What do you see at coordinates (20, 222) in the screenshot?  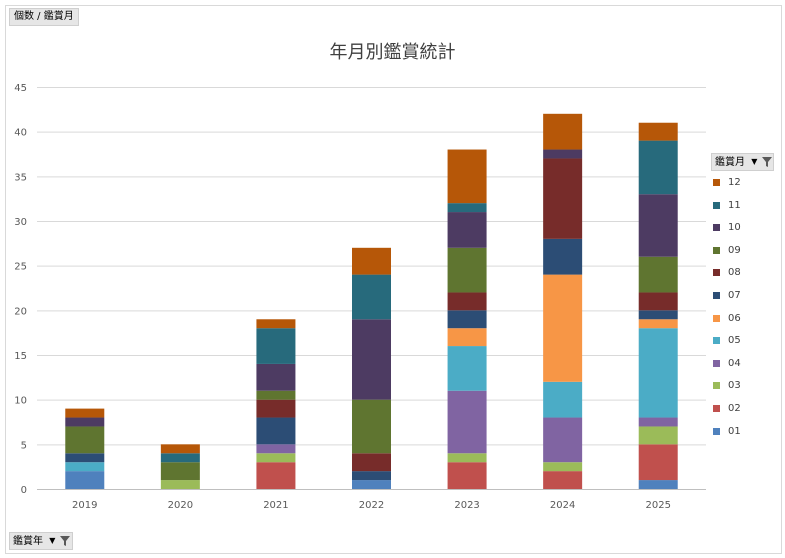 I see `y-tick-label: 30` at bounding box center [20, 222].